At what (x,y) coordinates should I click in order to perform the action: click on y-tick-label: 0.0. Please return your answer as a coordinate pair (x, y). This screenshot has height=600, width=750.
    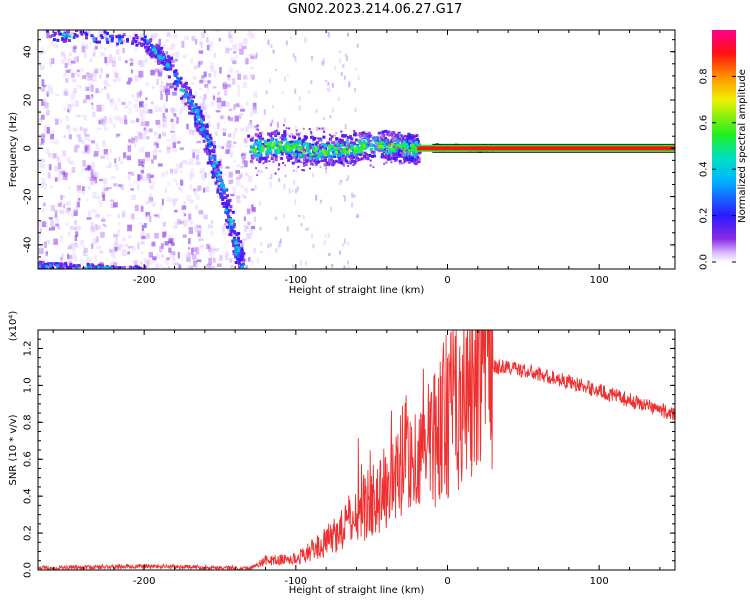
    Looking at the image, I should click on (28, 570).